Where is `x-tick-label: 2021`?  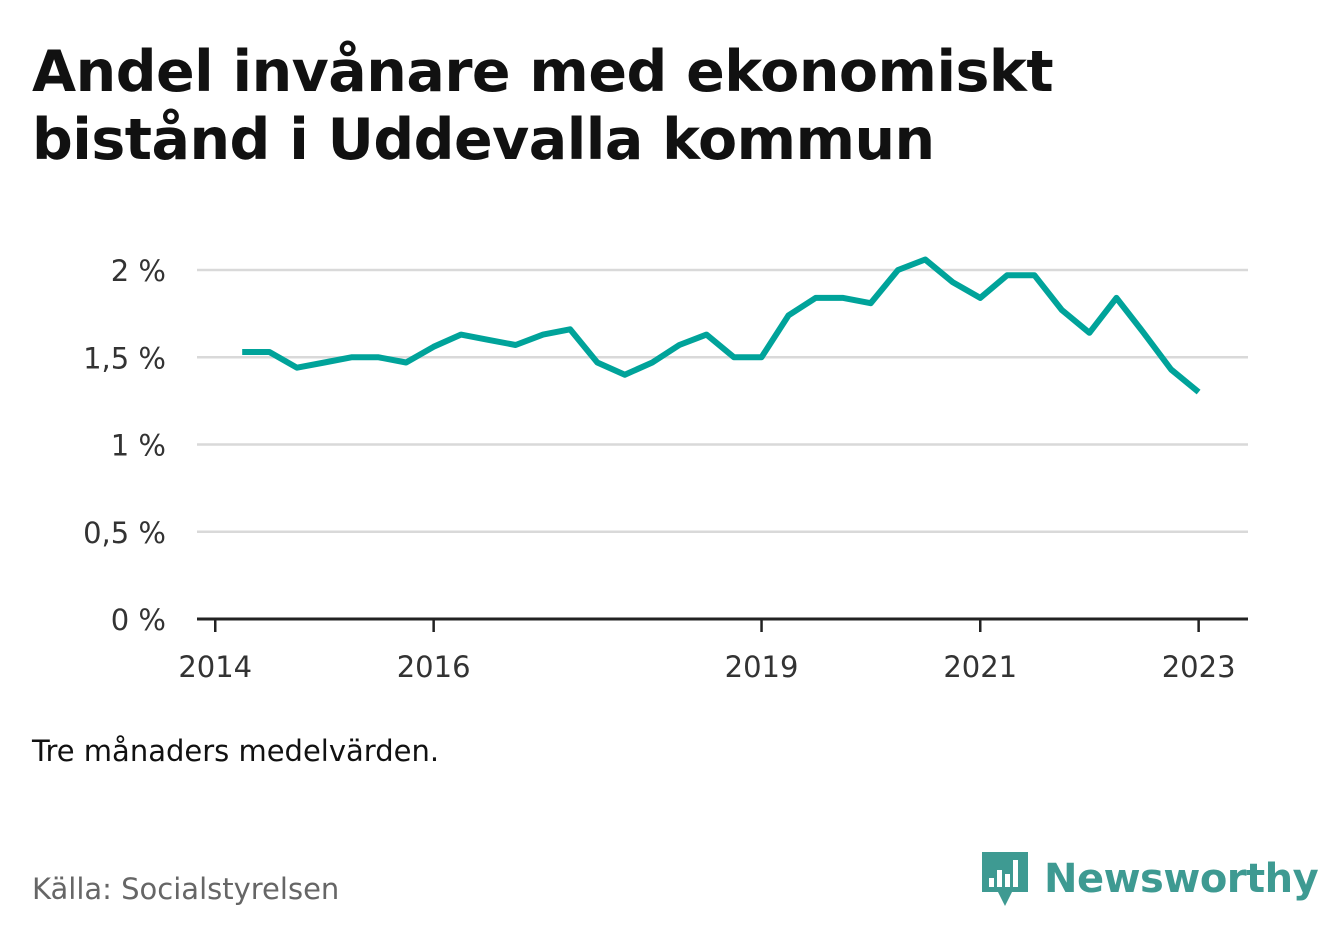 x-tick-label: 2021 is located at coordinates (980, 667).